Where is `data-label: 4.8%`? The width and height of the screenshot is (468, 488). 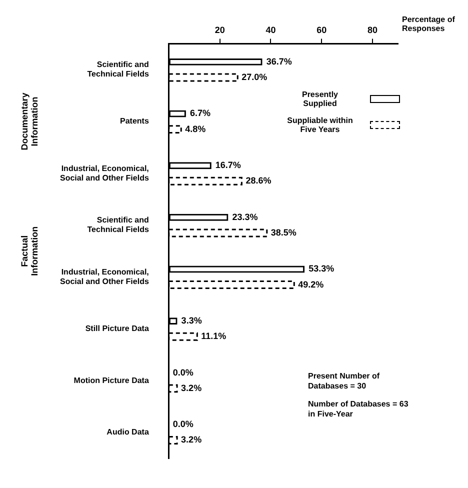
data-label: 4.8% is located at coordinates (195, 129).